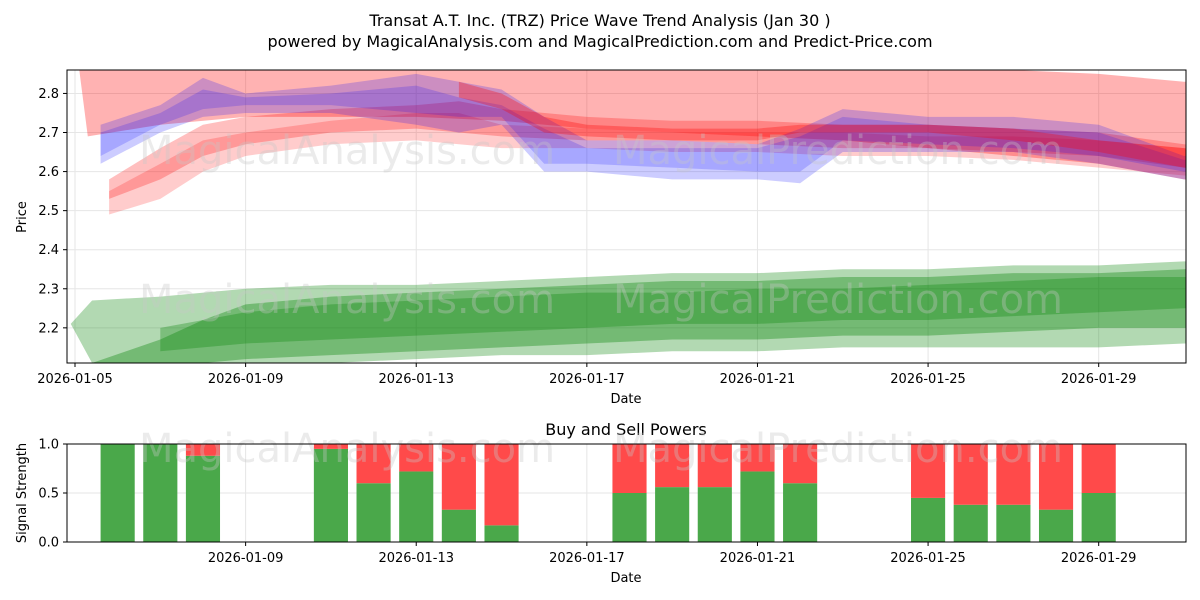 This screenshot has width=1200, height=600. I want to click on buy-sell-x-tick-1: 2026-01-13, so click(416, 558).